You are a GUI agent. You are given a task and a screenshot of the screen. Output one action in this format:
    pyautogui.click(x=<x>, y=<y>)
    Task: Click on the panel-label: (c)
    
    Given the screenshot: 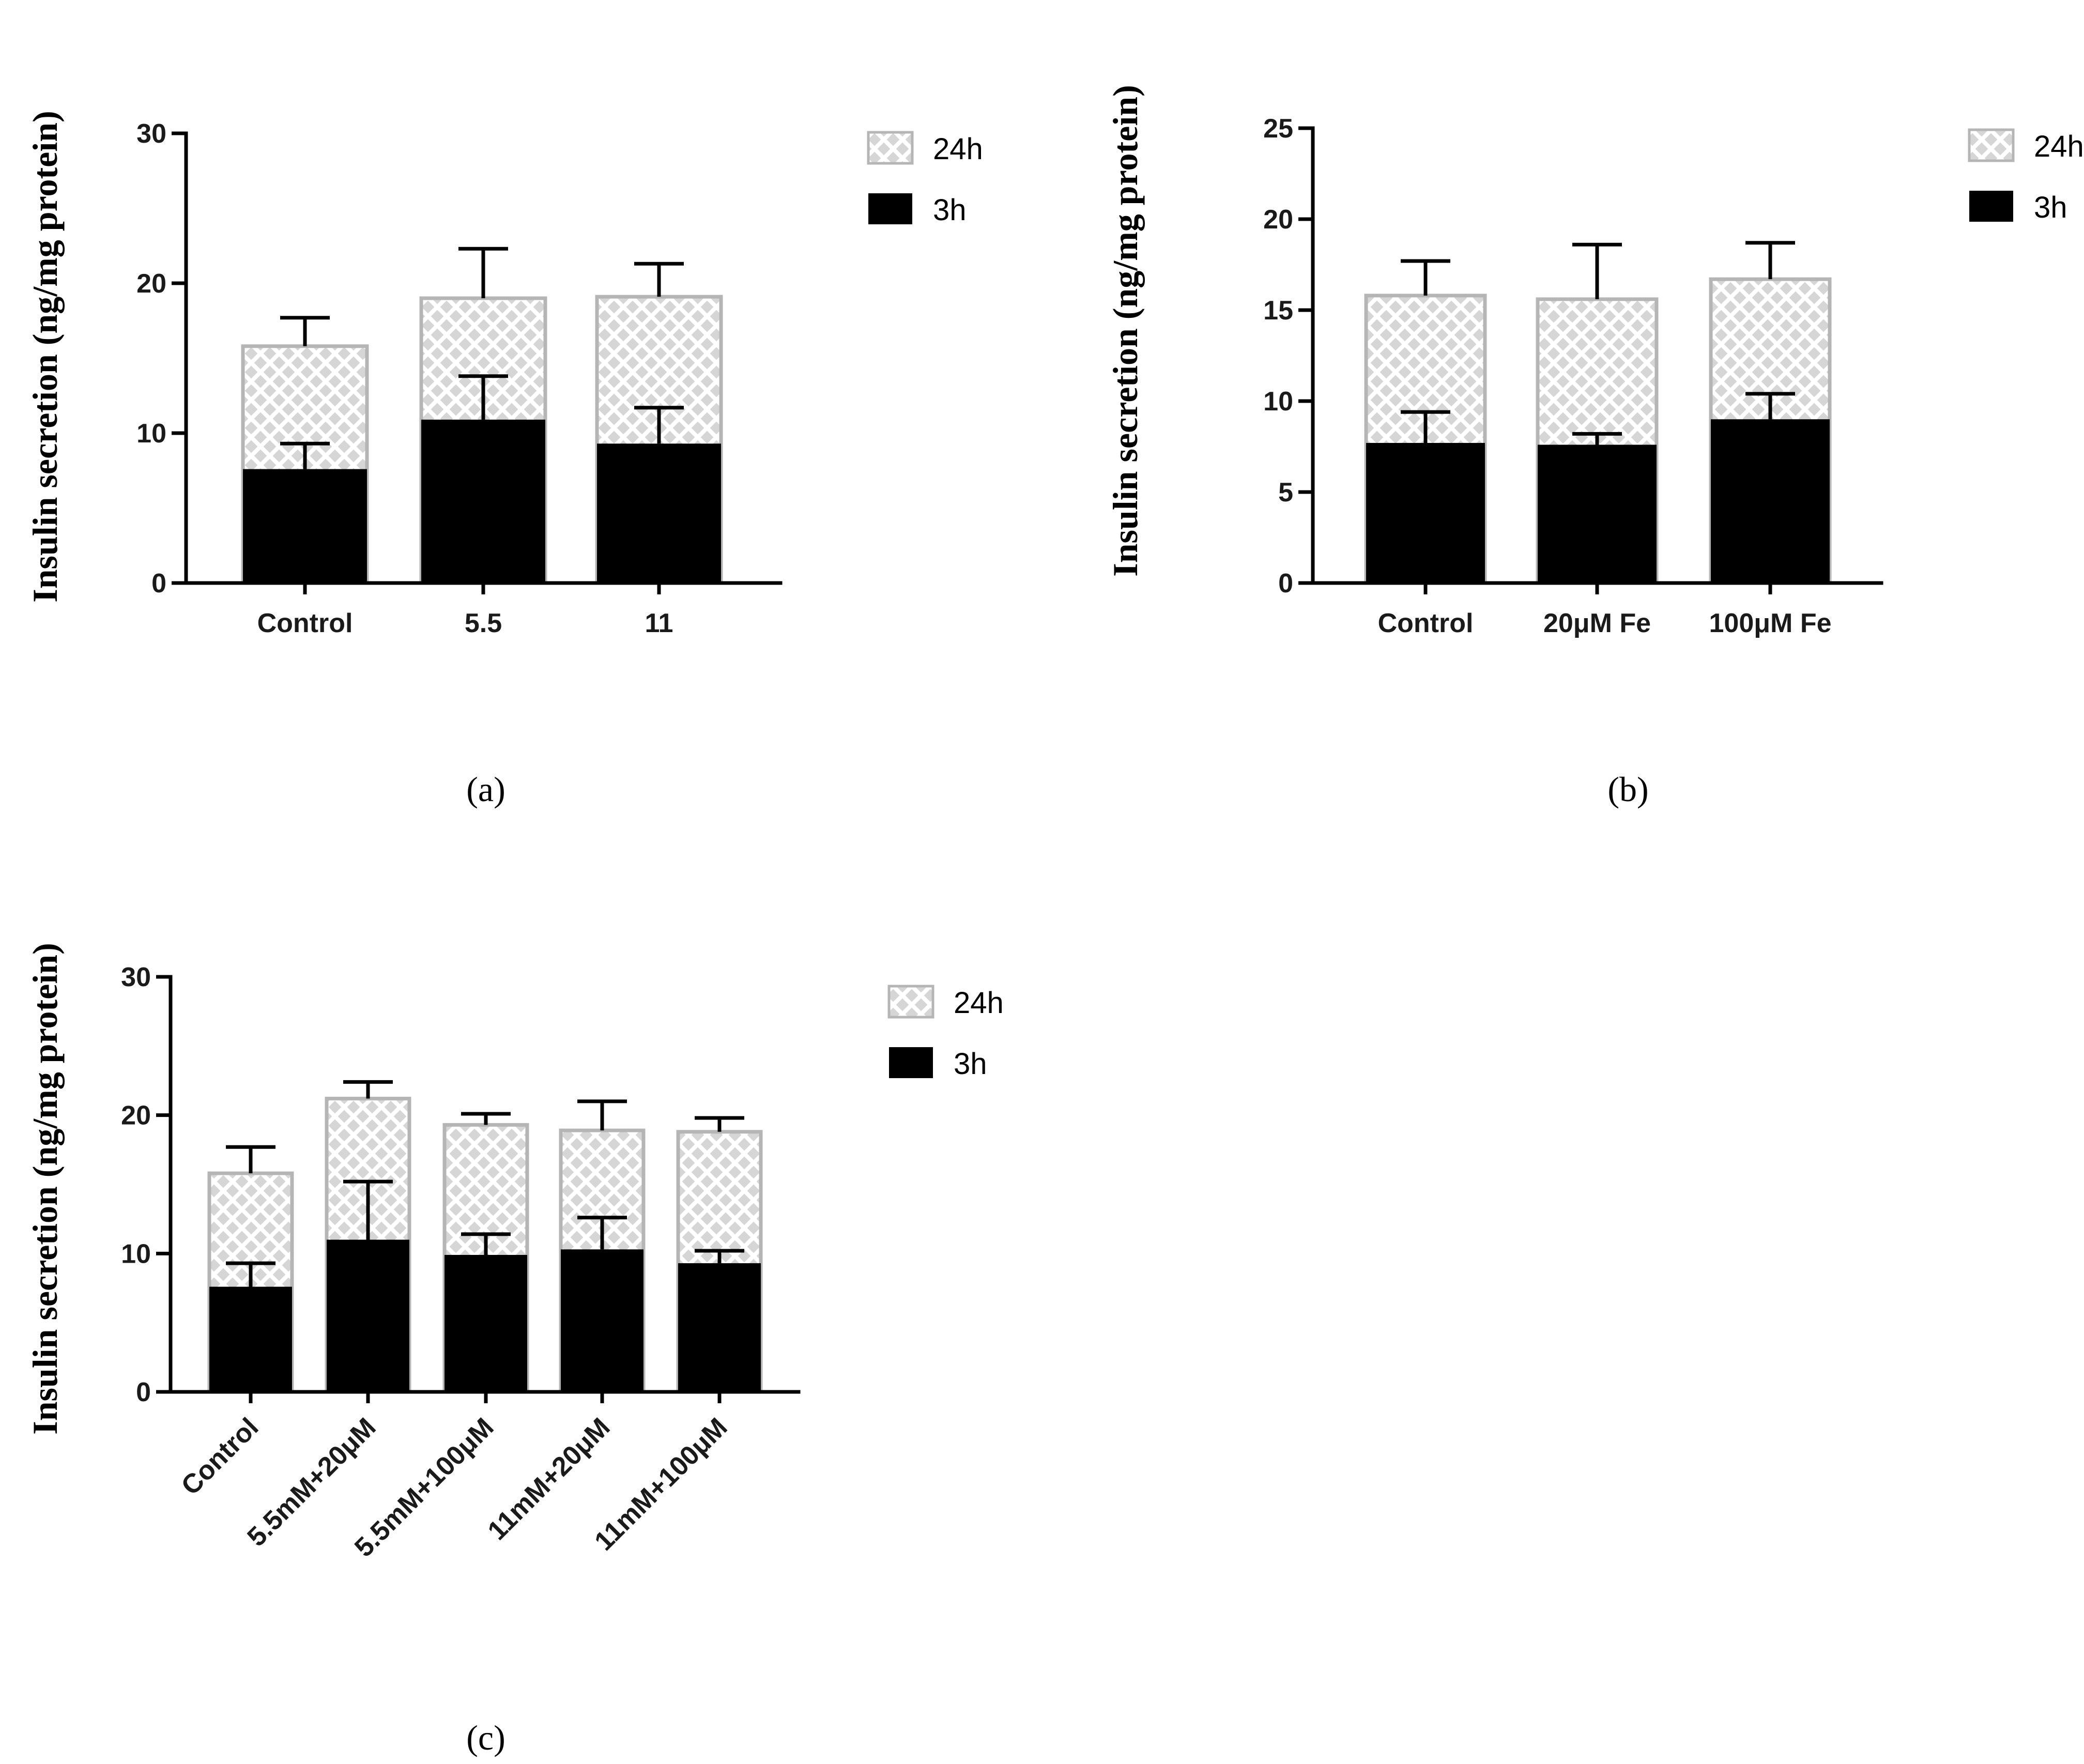 What is the action you would take?
    pyautogui.click(x=486, y=1737)
    